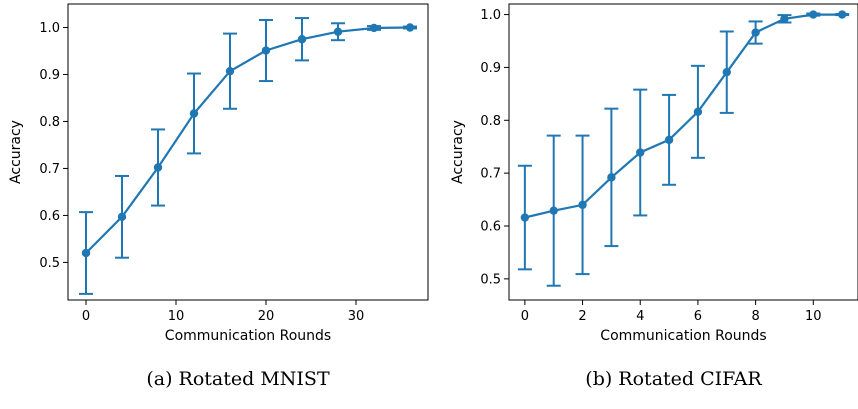 The height and width of the screenshot is (409, 858). What do you see at coordinates (356, 316) in the screenshot?
I see `x-tick-label: 30` at bounding box center [356, 316].